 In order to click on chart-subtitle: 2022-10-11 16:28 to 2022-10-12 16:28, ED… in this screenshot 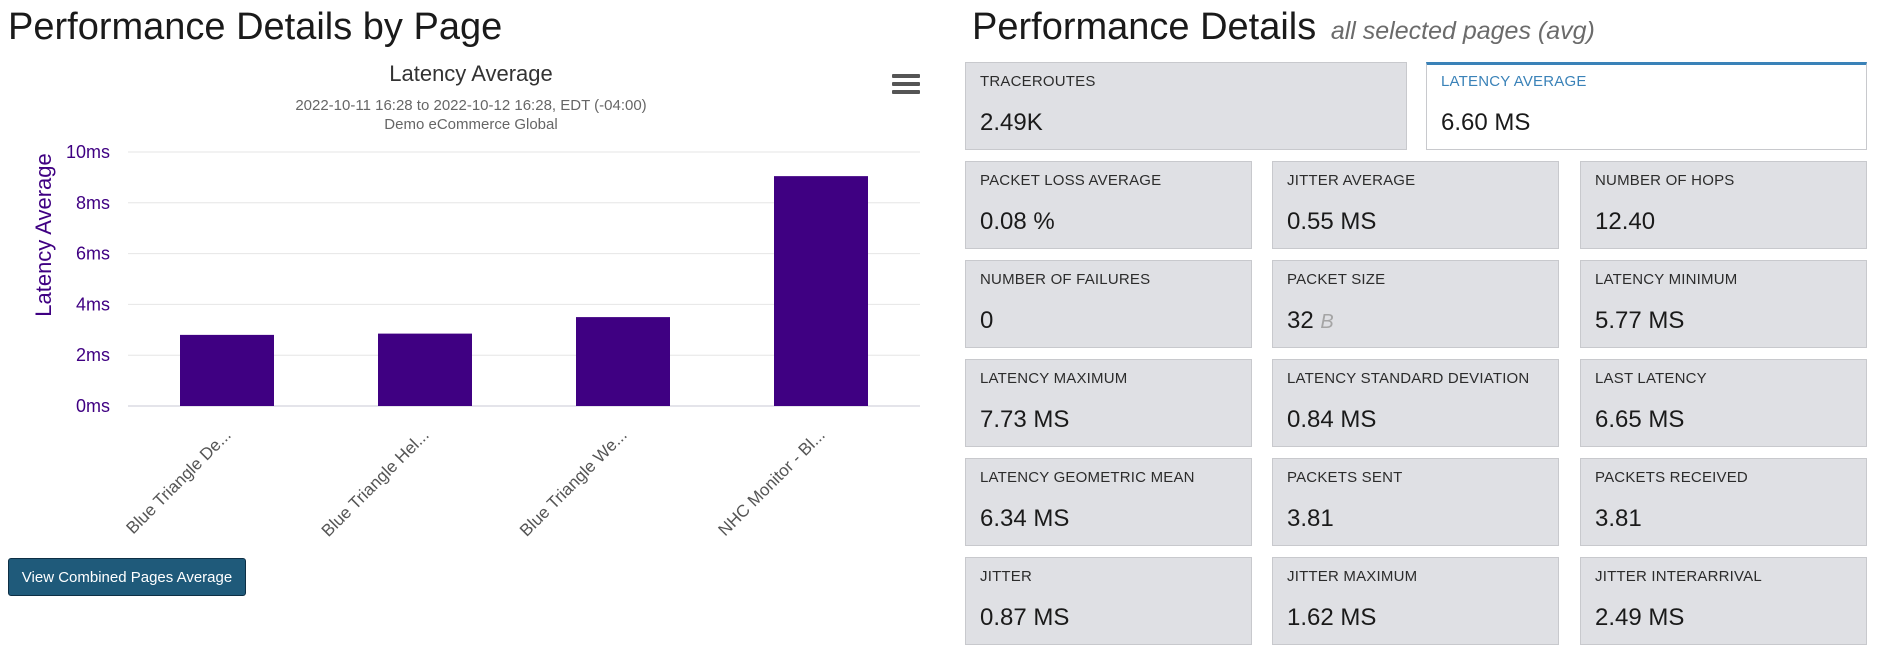, I will do `click(470, 105)`.